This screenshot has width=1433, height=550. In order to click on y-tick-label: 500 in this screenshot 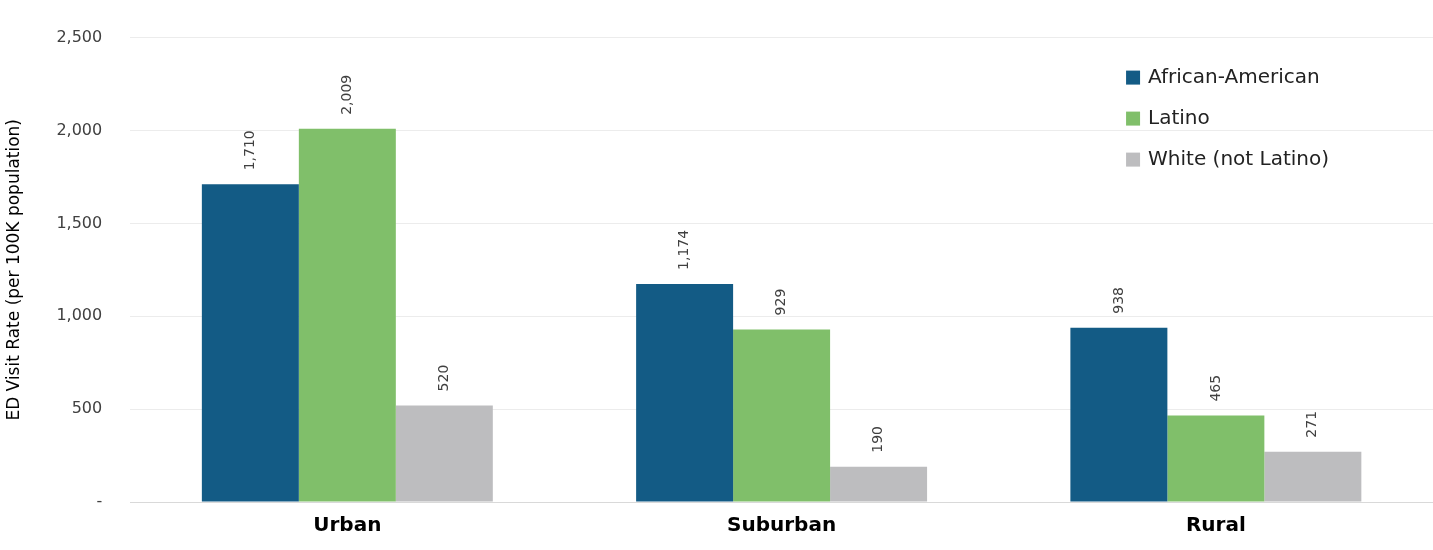, I will do `click(87, 408)`.